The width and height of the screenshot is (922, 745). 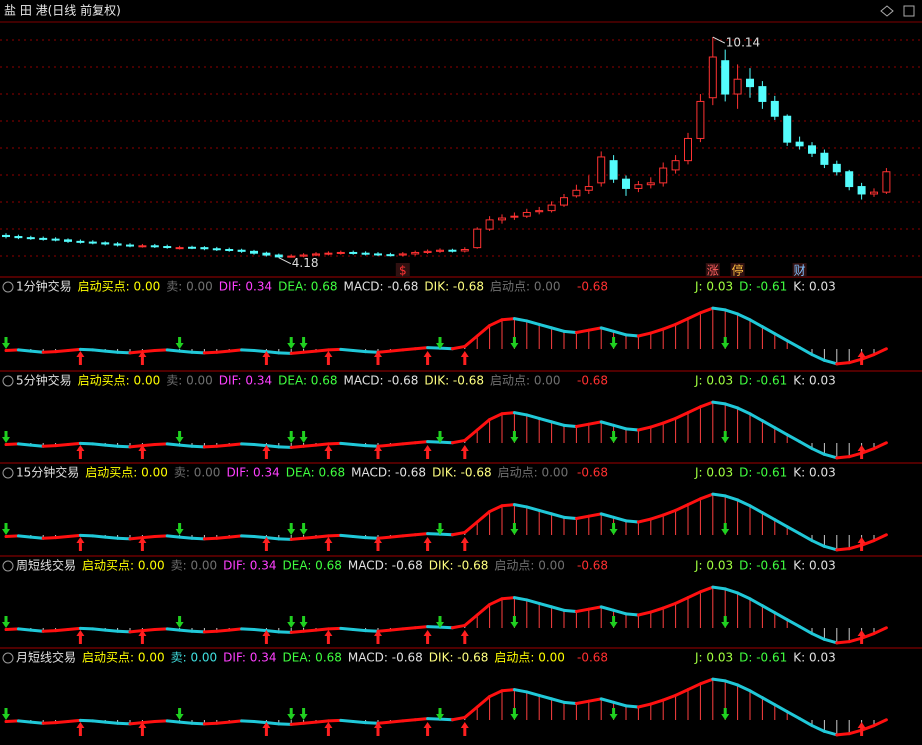 I want to click on event-badge, so click(x=402, y=270).